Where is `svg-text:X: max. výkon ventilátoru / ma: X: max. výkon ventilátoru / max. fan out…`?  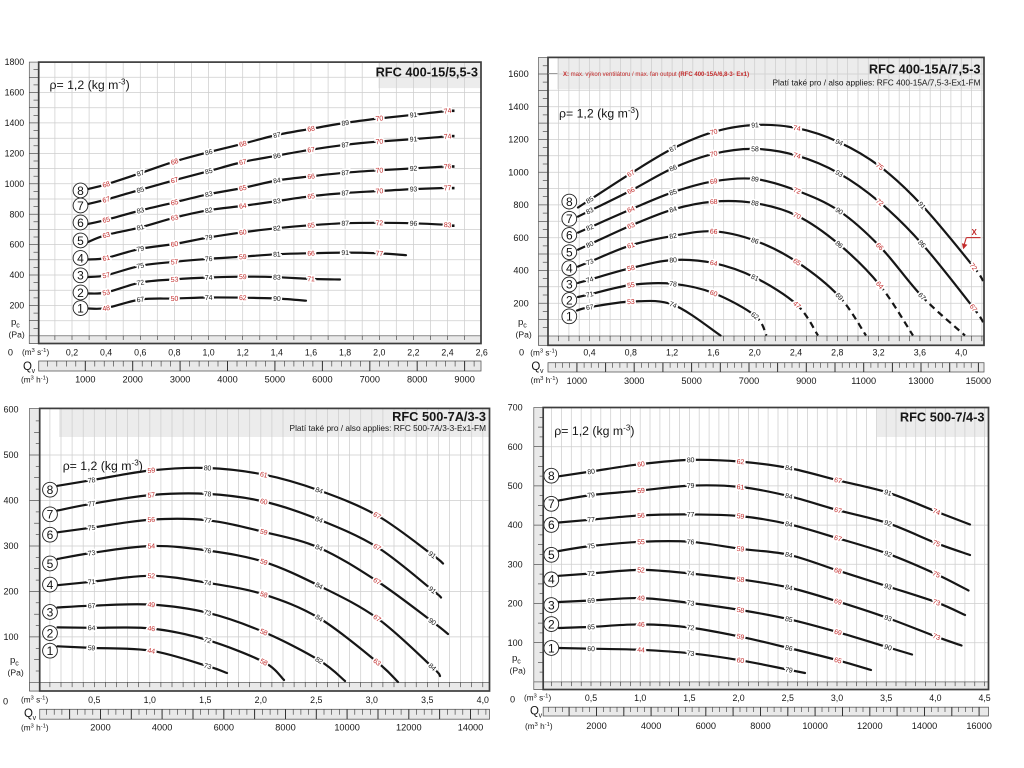
svg-text:X: max. výkon ventilátoru / ma: X: max. výkon ventilátoru / max. fan out… is located at coordinates (656, 75).